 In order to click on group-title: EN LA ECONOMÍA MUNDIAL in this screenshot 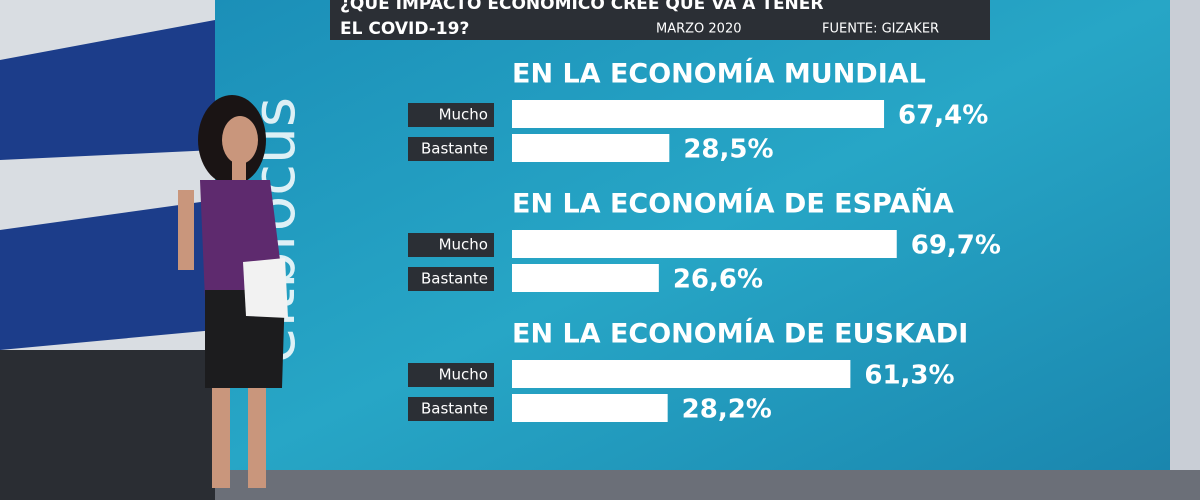, I will do `click(719, 74)`.